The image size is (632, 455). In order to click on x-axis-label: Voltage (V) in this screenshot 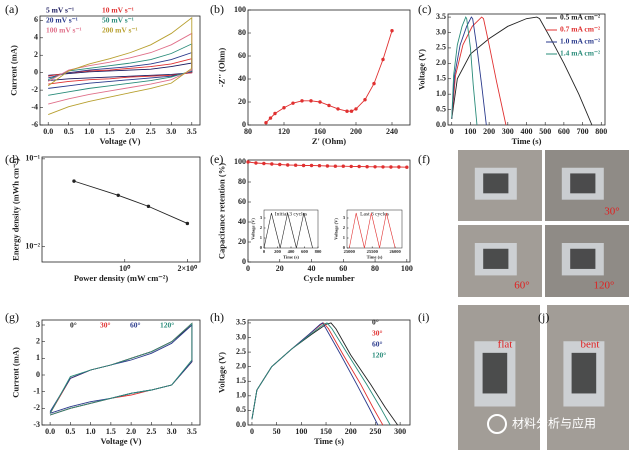, I will do `click(120, 141)`.